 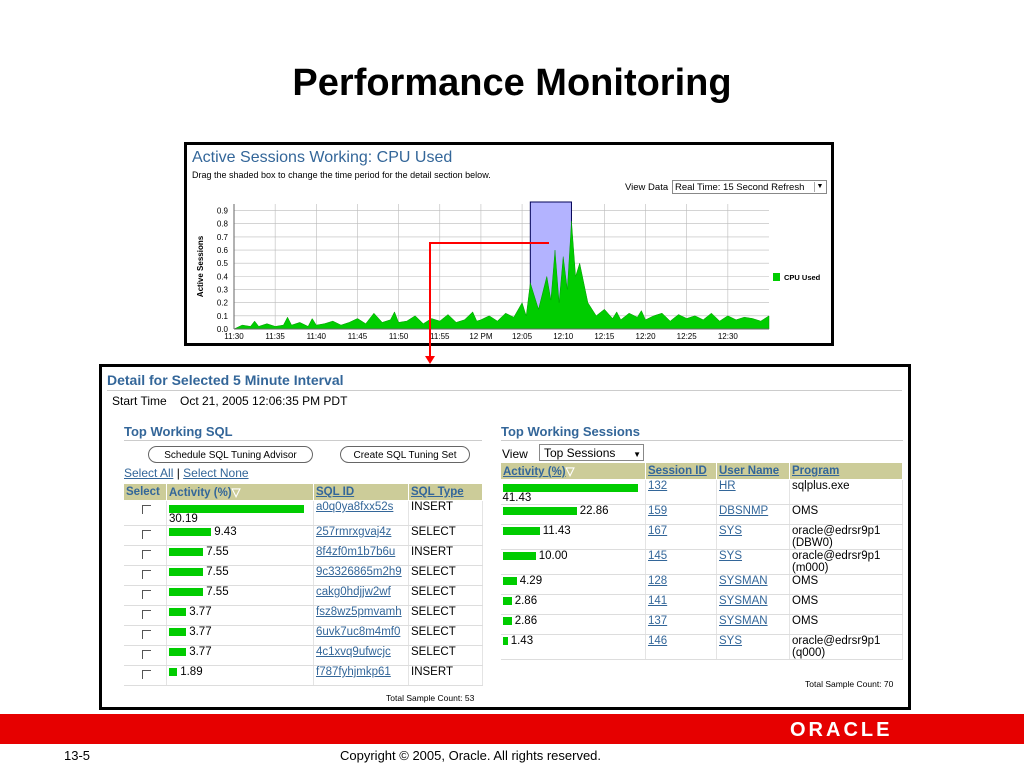 I want to click on header-sql-id-link: SQL ID, so click(x=335, y=492).